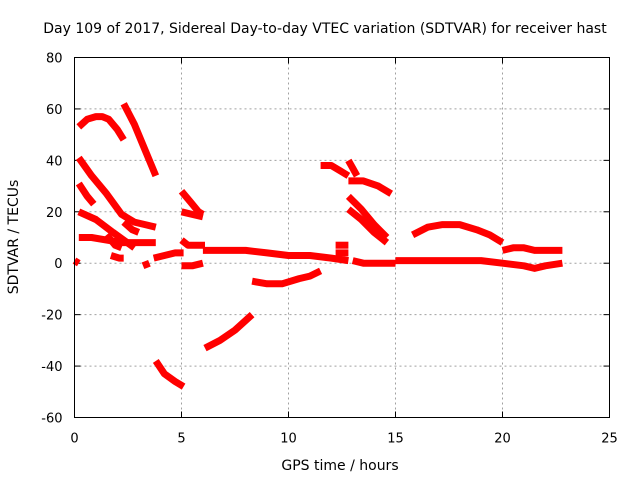 The height and width of the screenshot is (480, 640). I want to click on series-s30, so click(458, 233).